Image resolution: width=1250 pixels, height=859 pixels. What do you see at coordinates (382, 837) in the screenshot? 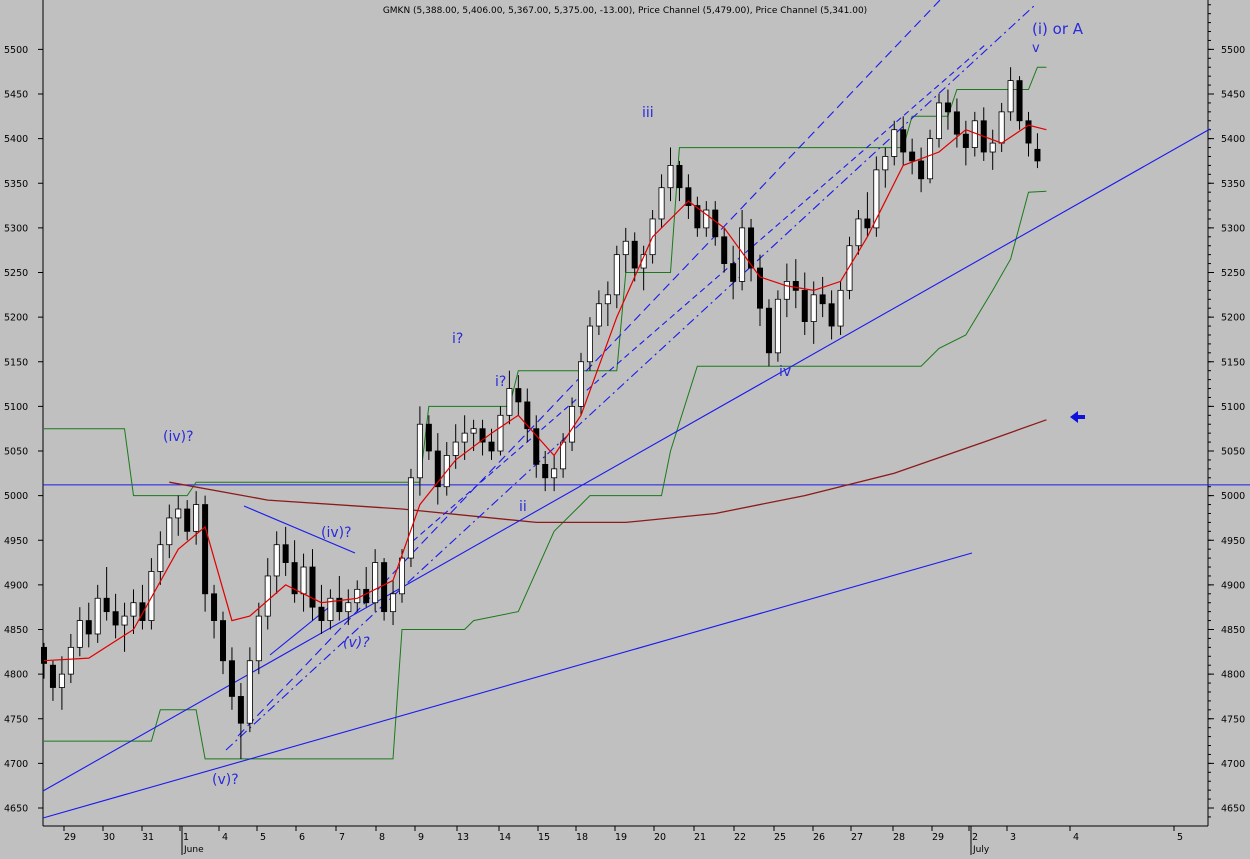
I see `x-tick-label: 8` at bounding box center [382, 837].